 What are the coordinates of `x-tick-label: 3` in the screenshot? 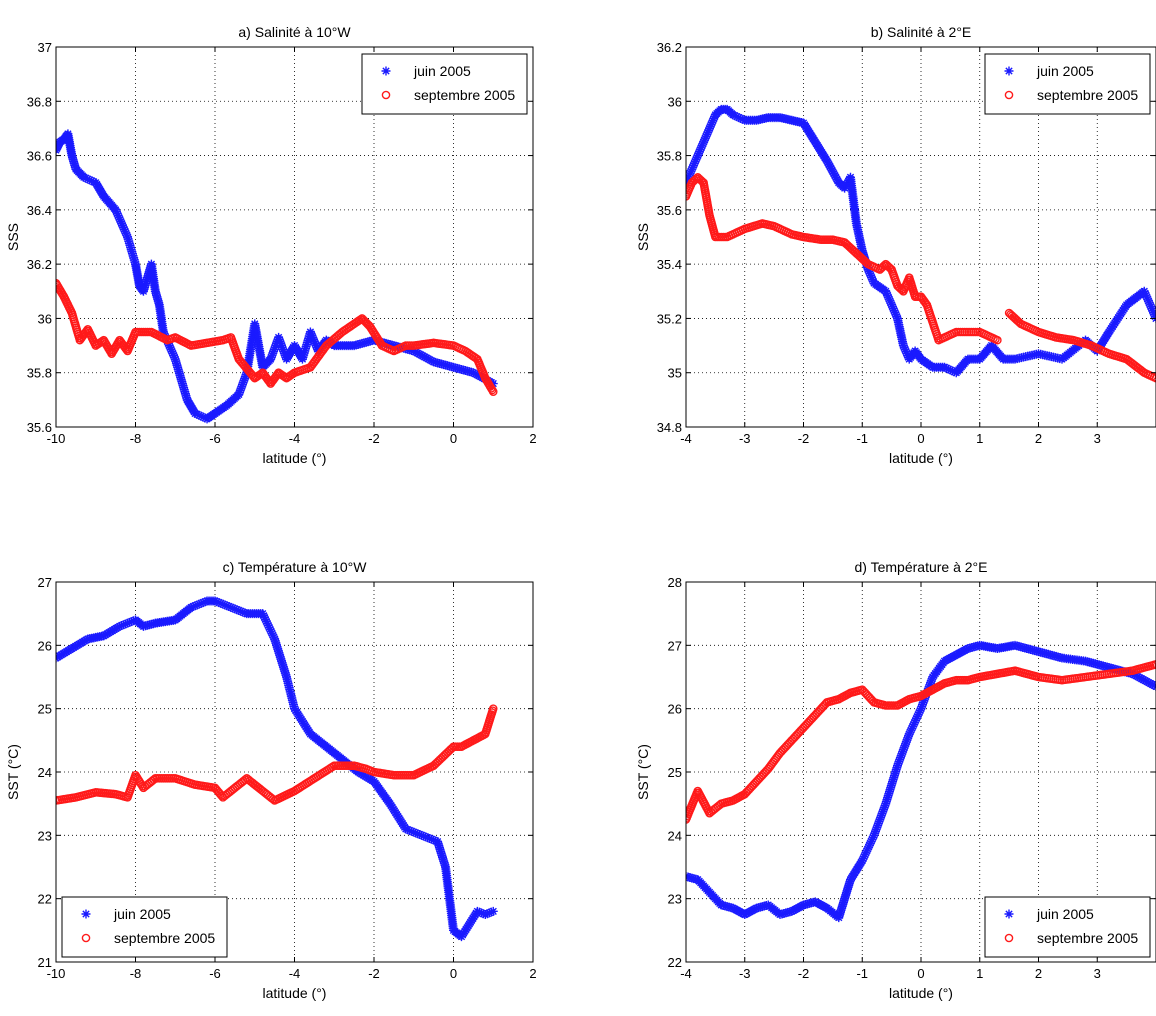 It's located at (1097, 438).